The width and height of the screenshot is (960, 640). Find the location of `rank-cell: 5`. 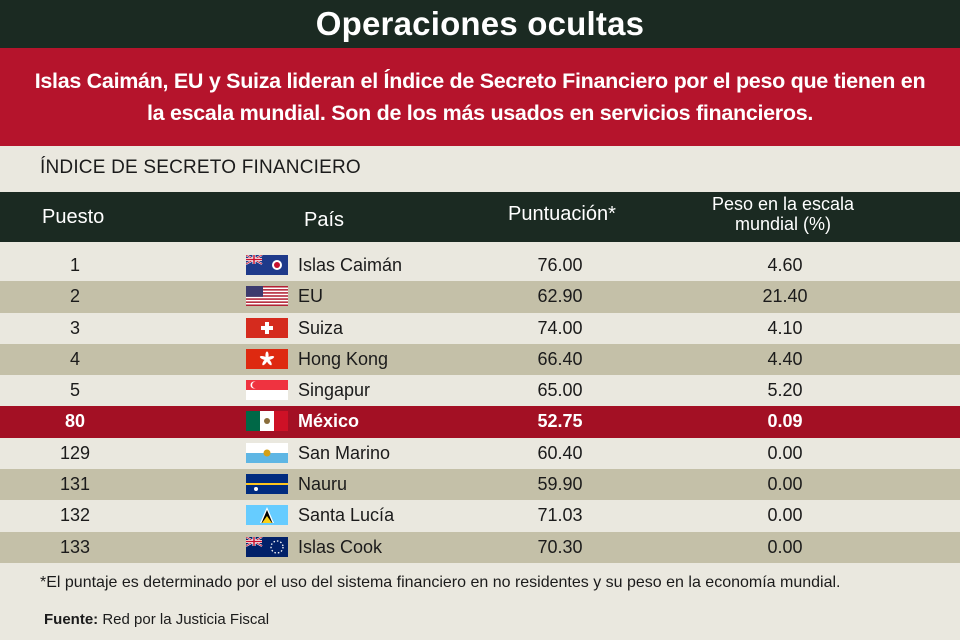

rank-cell: 5 is located at coordinates (74, 390).